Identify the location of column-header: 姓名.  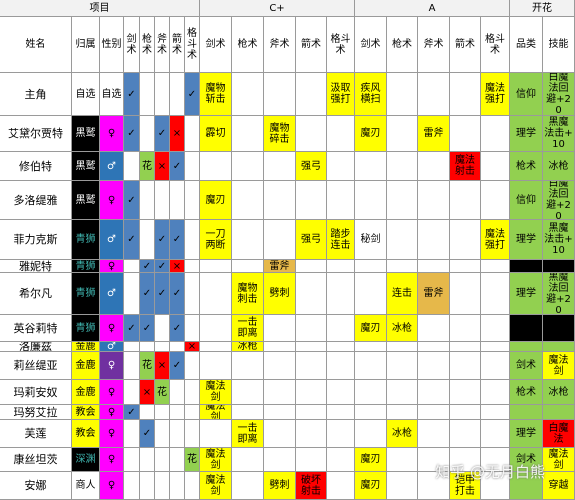
(36, 45).